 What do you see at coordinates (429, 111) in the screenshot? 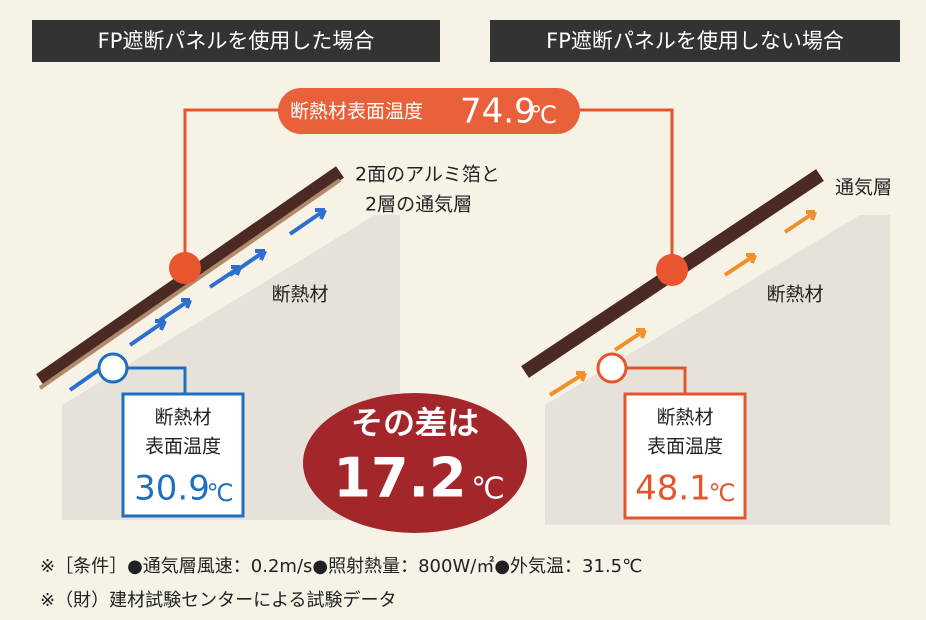
I see `callout` at bounding box center [429, 111].